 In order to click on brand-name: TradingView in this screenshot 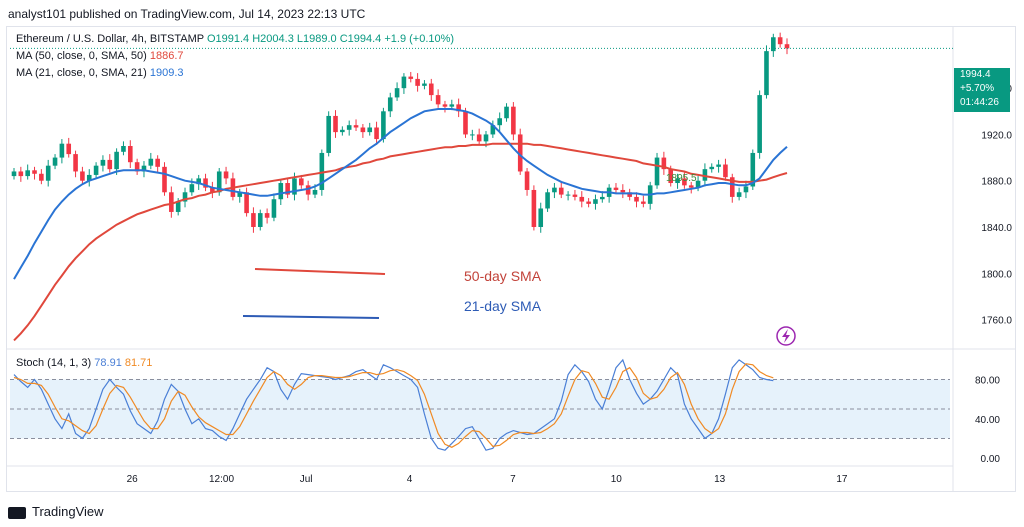, I will do `click(68, 511)`.